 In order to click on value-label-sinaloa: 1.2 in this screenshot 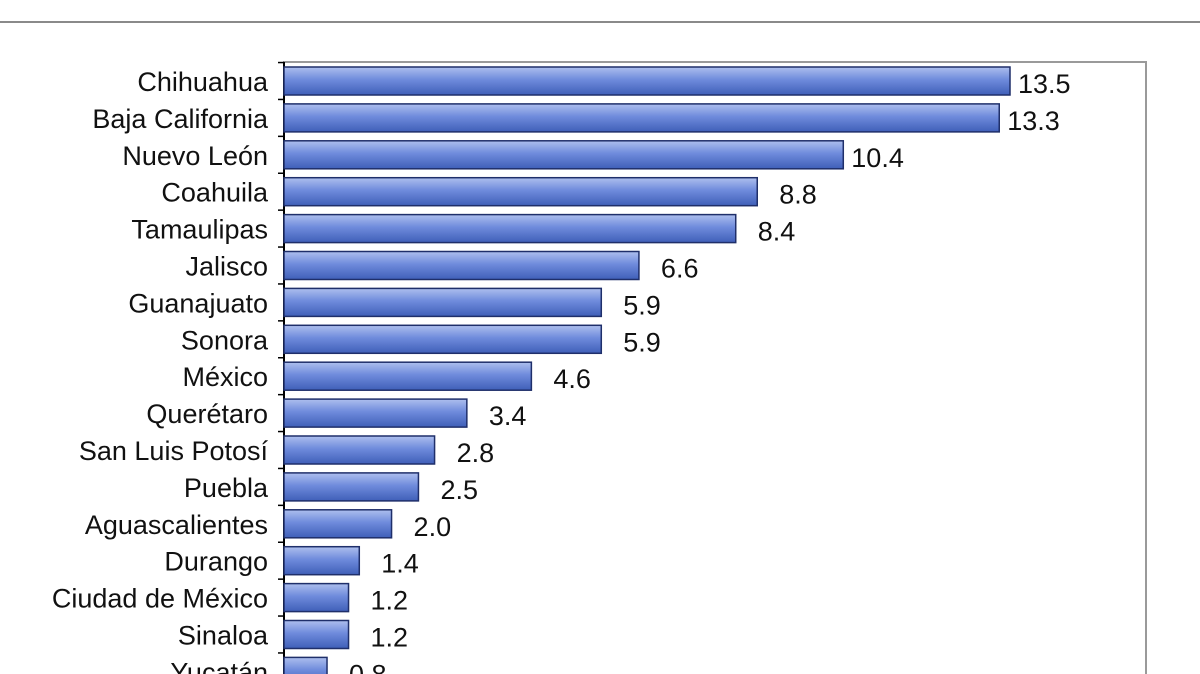, I will do `click(390, 638)`.